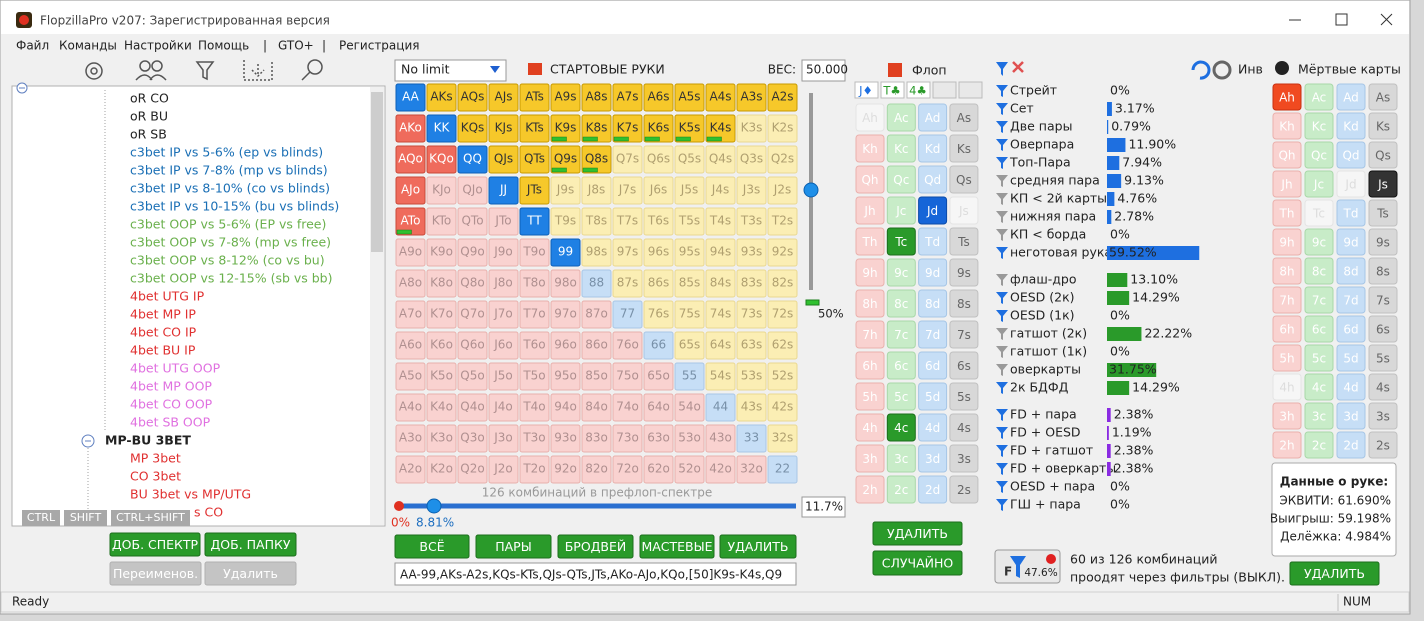 This screenshot has width=1424, height=621. What do you see at coordinates (234, 206) in the screenshot?
I see `tree-item: c3bet IP vs 10-15% (bu vs blinds)` at bounding box center [234, 206].